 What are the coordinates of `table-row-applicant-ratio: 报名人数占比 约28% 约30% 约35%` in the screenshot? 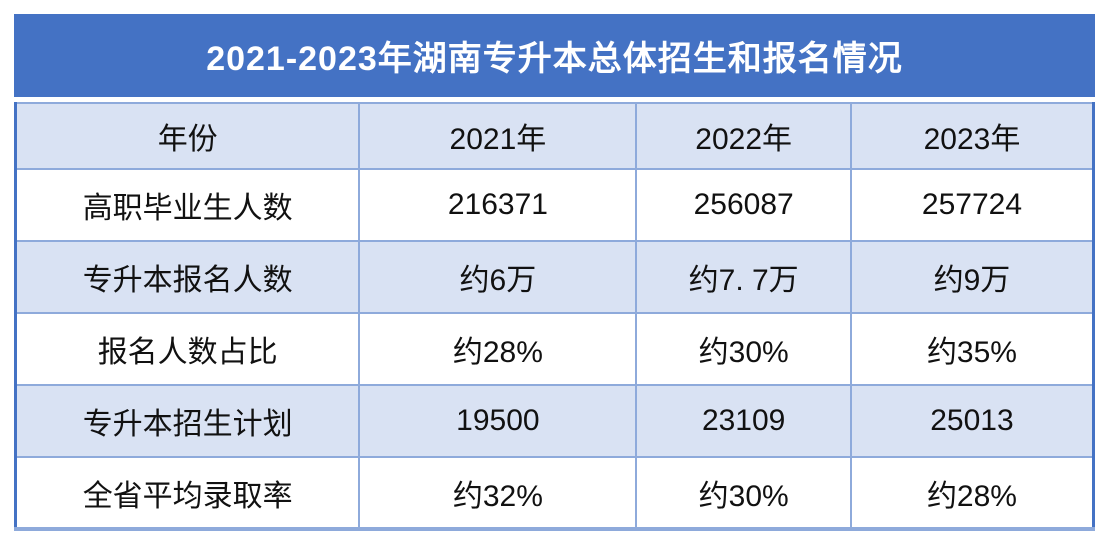 It's located at (554, 349).